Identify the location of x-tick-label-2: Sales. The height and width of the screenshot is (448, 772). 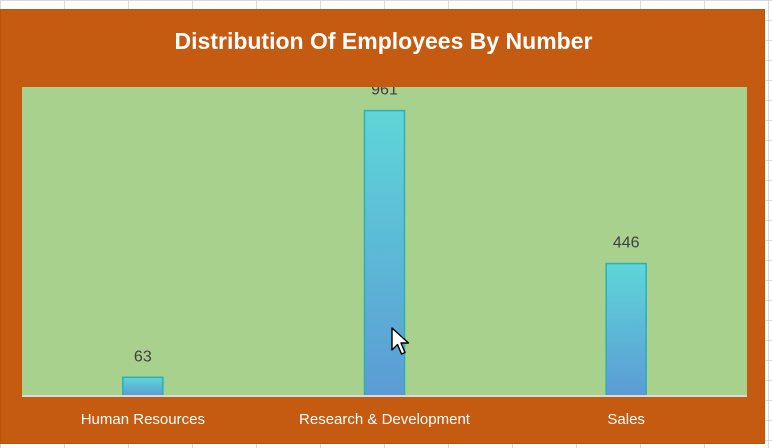
(626, 419).